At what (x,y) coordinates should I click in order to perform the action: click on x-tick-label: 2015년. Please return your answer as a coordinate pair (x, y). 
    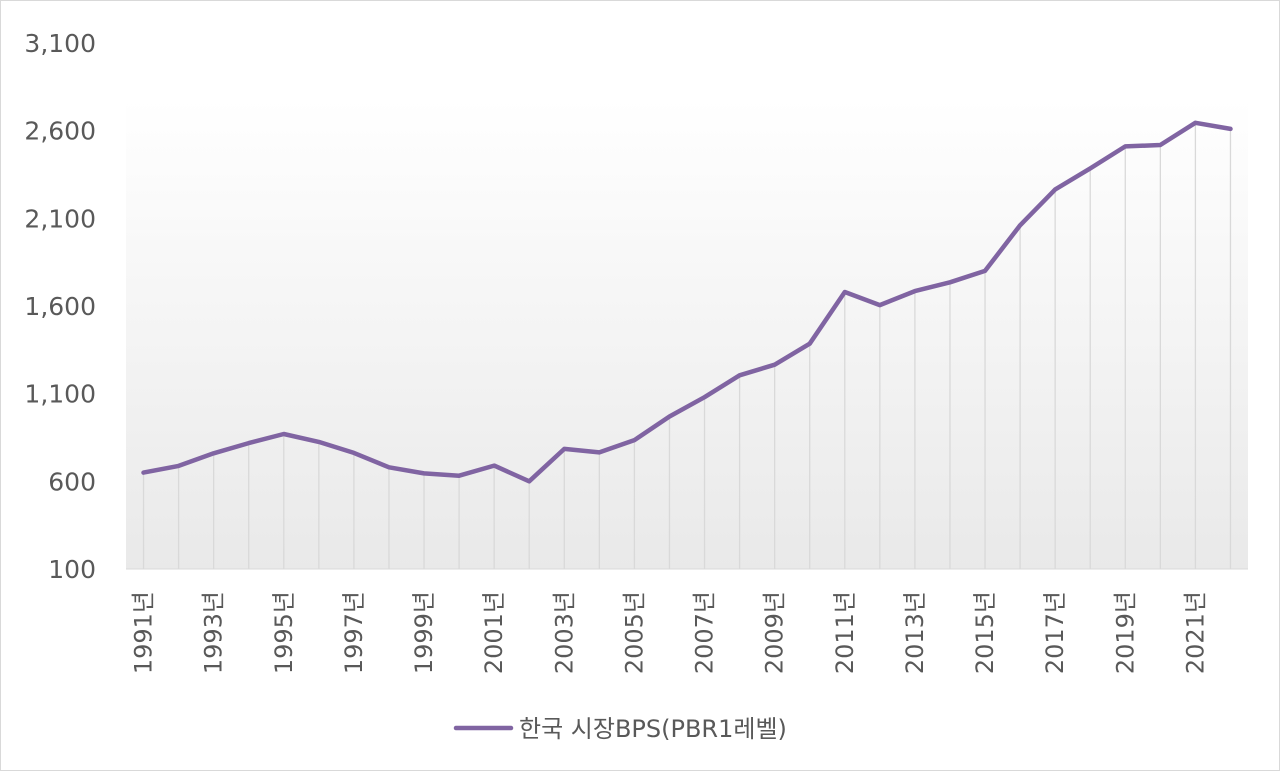
    Looking at the image, I should click on (985, 632).